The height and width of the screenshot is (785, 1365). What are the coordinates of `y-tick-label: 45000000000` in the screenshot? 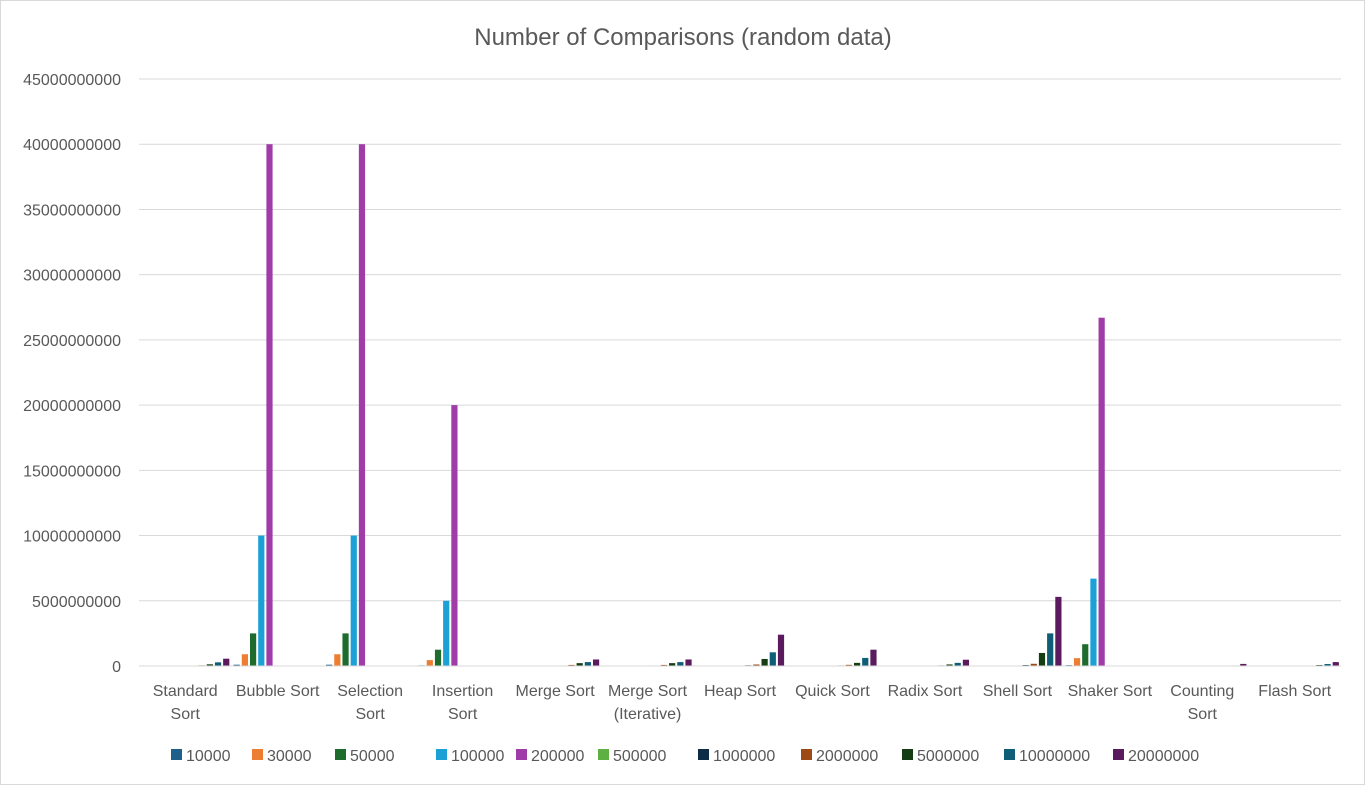 It's located at (72, 80).